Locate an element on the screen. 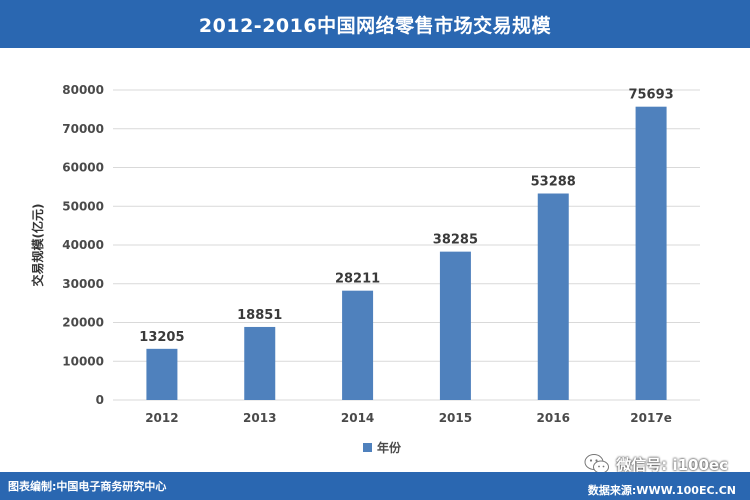 This screenshot has height=500, width=750. wechat-icon is located at coordinates (597, 464).